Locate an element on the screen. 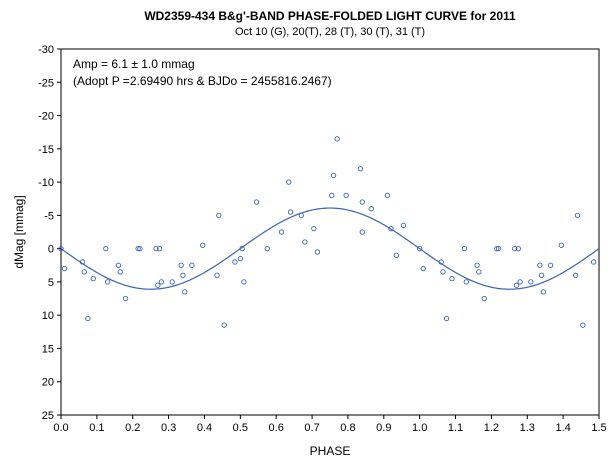  x-tick-label: 0.9 is located at coordinates (383, 428).